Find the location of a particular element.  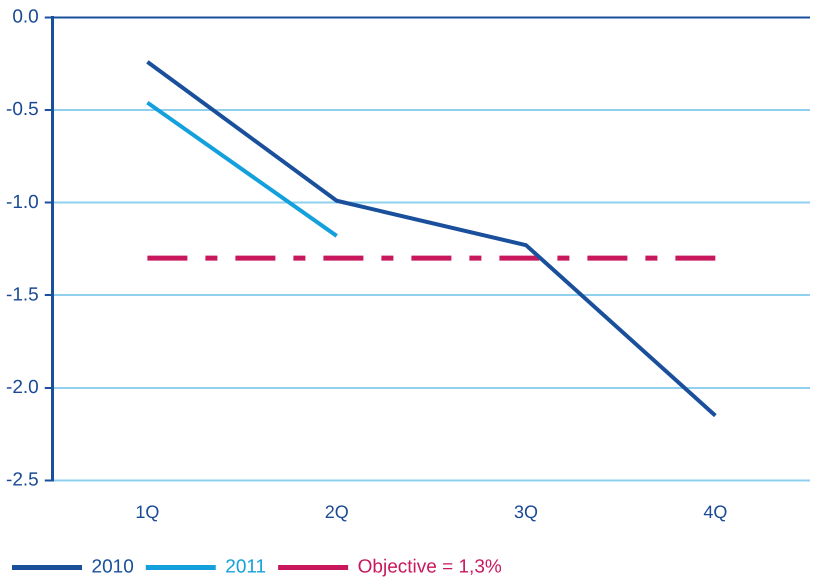

y-tick-label: -2.0 is located at coordinates (22, 387).